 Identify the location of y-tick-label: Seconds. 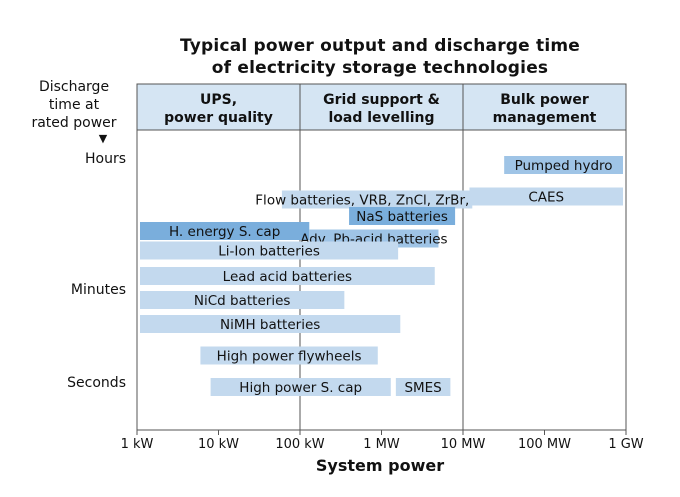
(96, 383).